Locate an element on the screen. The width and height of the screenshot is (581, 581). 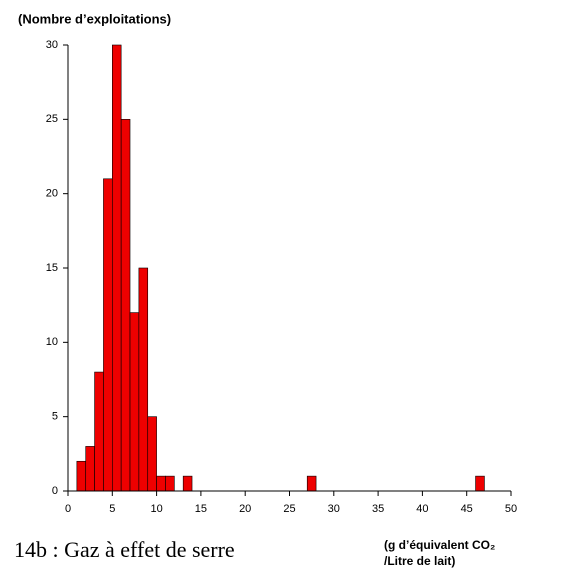
y-tick-label: 25 is located at coordinates (52, 119).